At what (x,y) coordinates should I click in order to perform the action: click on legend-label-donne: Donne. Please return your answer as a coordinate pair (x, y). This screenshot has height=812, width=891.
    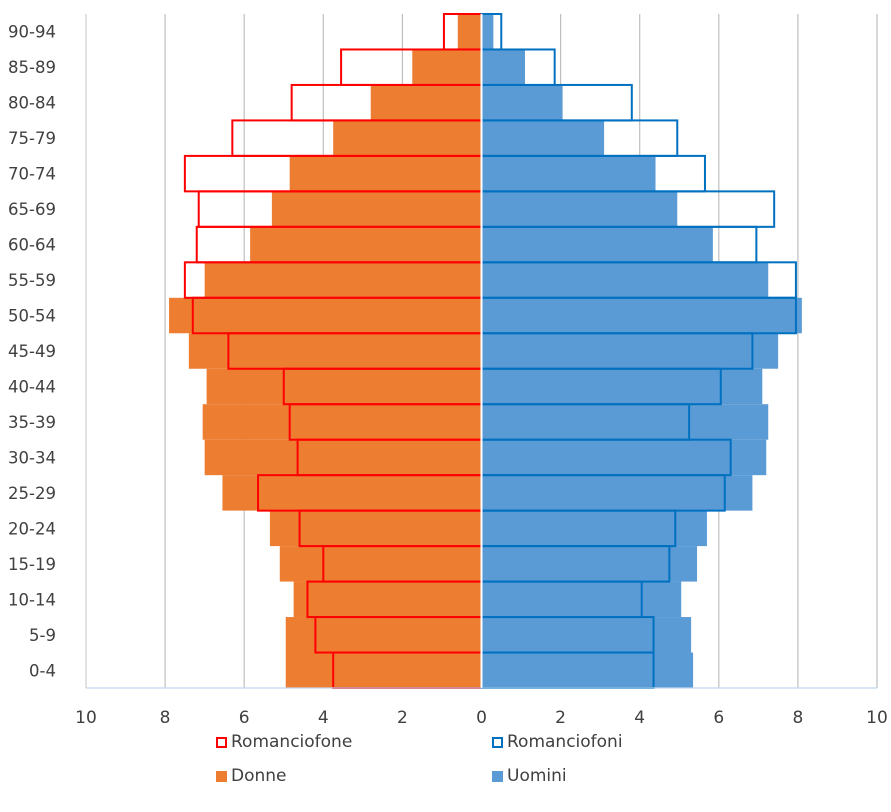
    Looking at the image, I should click on (259, 776).